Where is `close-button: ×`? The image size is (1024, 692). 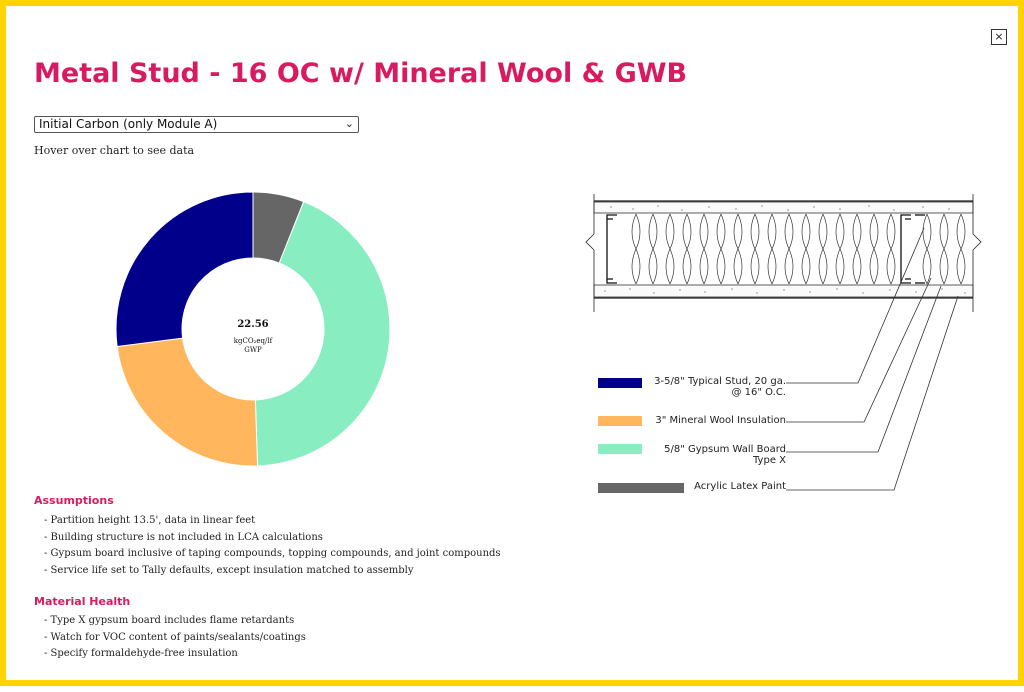 close-button: × is located at coordinates (999, 37).